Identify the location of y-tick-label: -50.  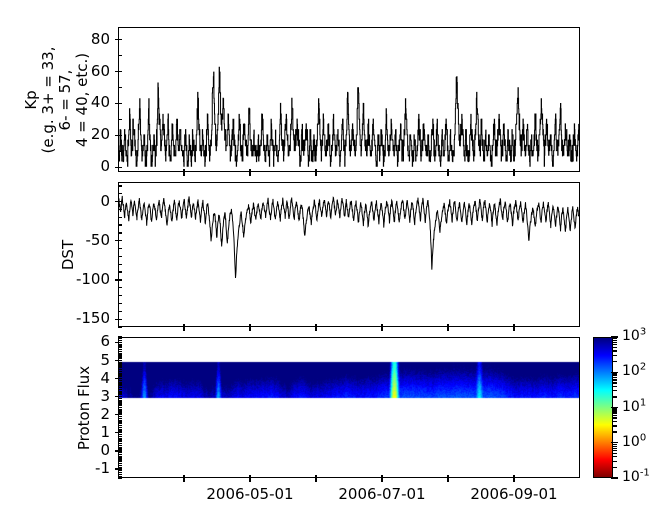
(98, 239).